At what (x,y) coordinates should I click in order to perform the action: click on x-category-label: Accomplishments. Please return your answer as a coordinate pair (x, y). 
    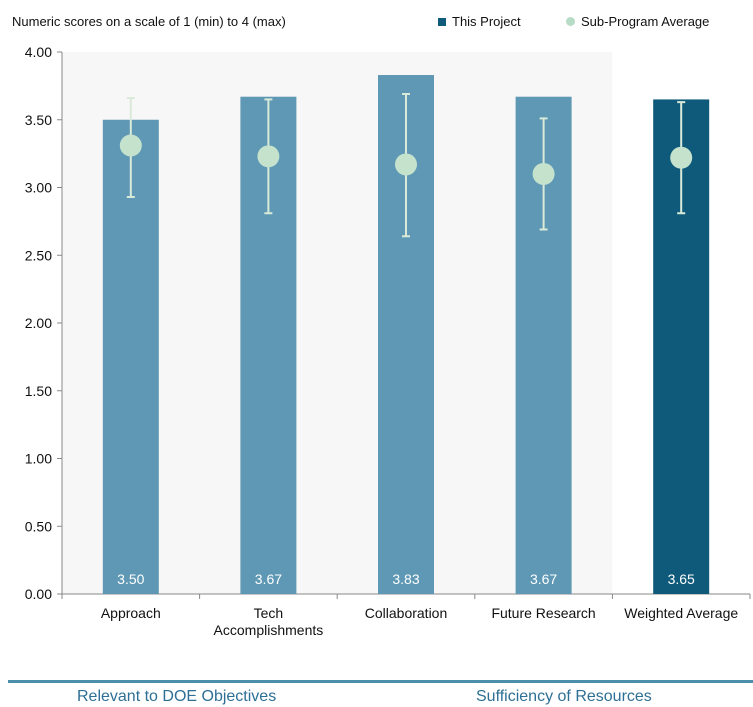
    Looking at the image, I should click on (269, 630).